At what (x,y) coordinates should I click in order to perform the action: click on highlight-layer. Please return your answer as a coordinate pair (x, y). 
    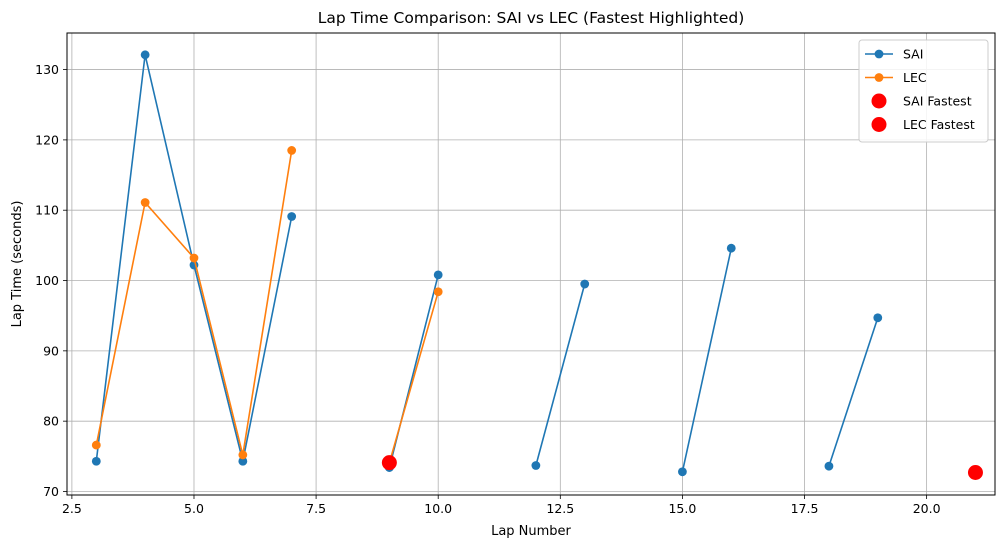
    Looking at the image, I should click on (682, 467).